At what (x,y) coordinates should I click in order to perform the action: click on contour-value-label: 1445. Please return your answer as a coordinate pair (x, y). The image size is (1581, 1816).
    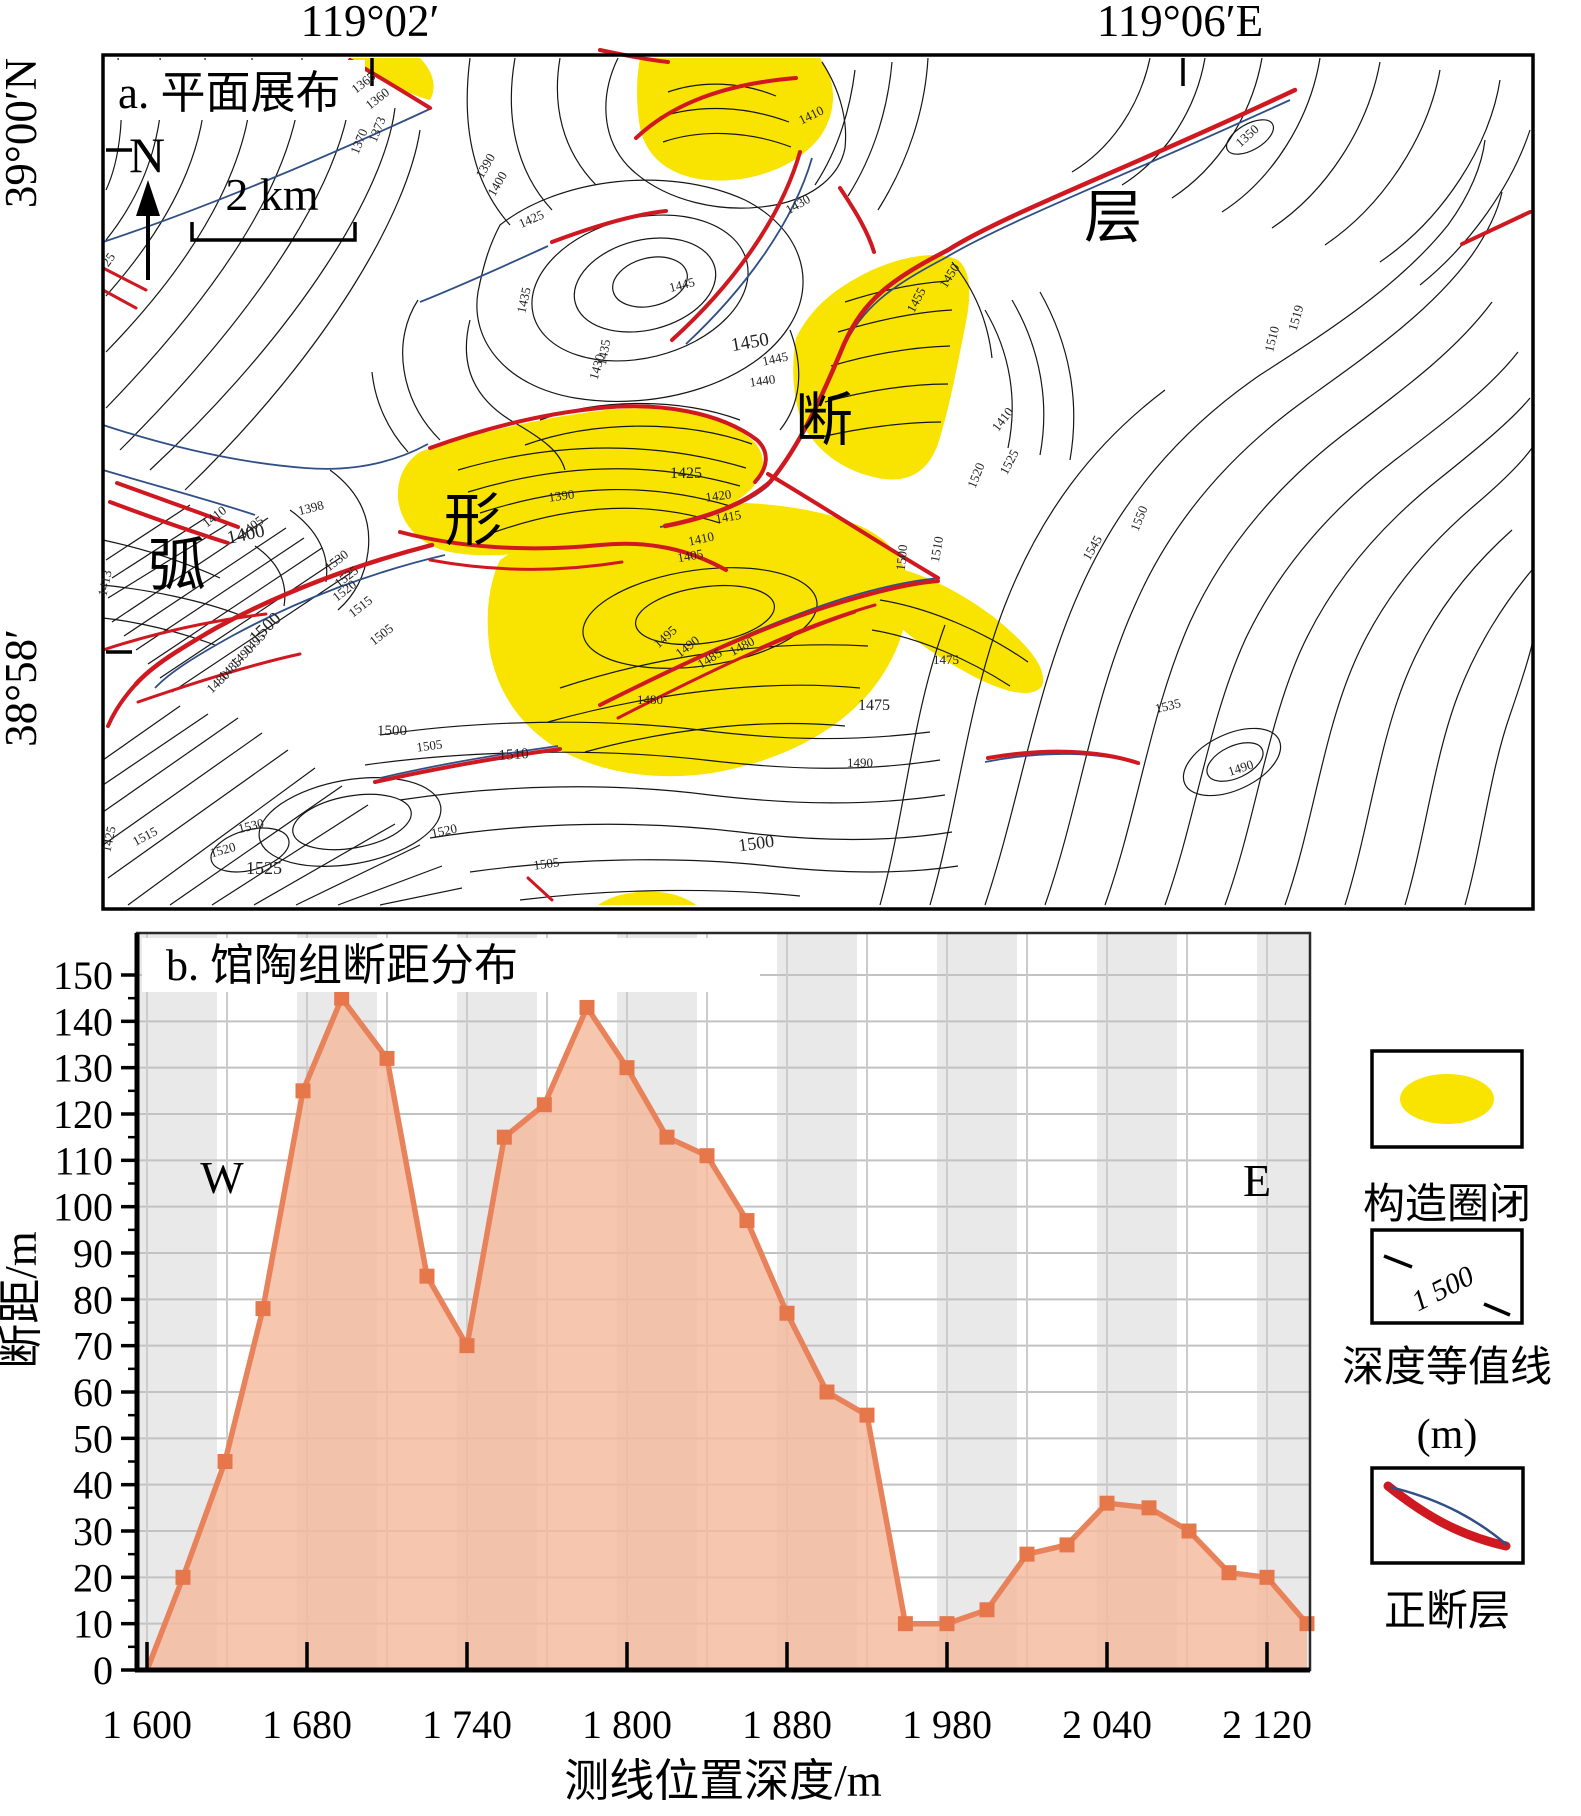
    Looking at the image, I should click on (775, 359).